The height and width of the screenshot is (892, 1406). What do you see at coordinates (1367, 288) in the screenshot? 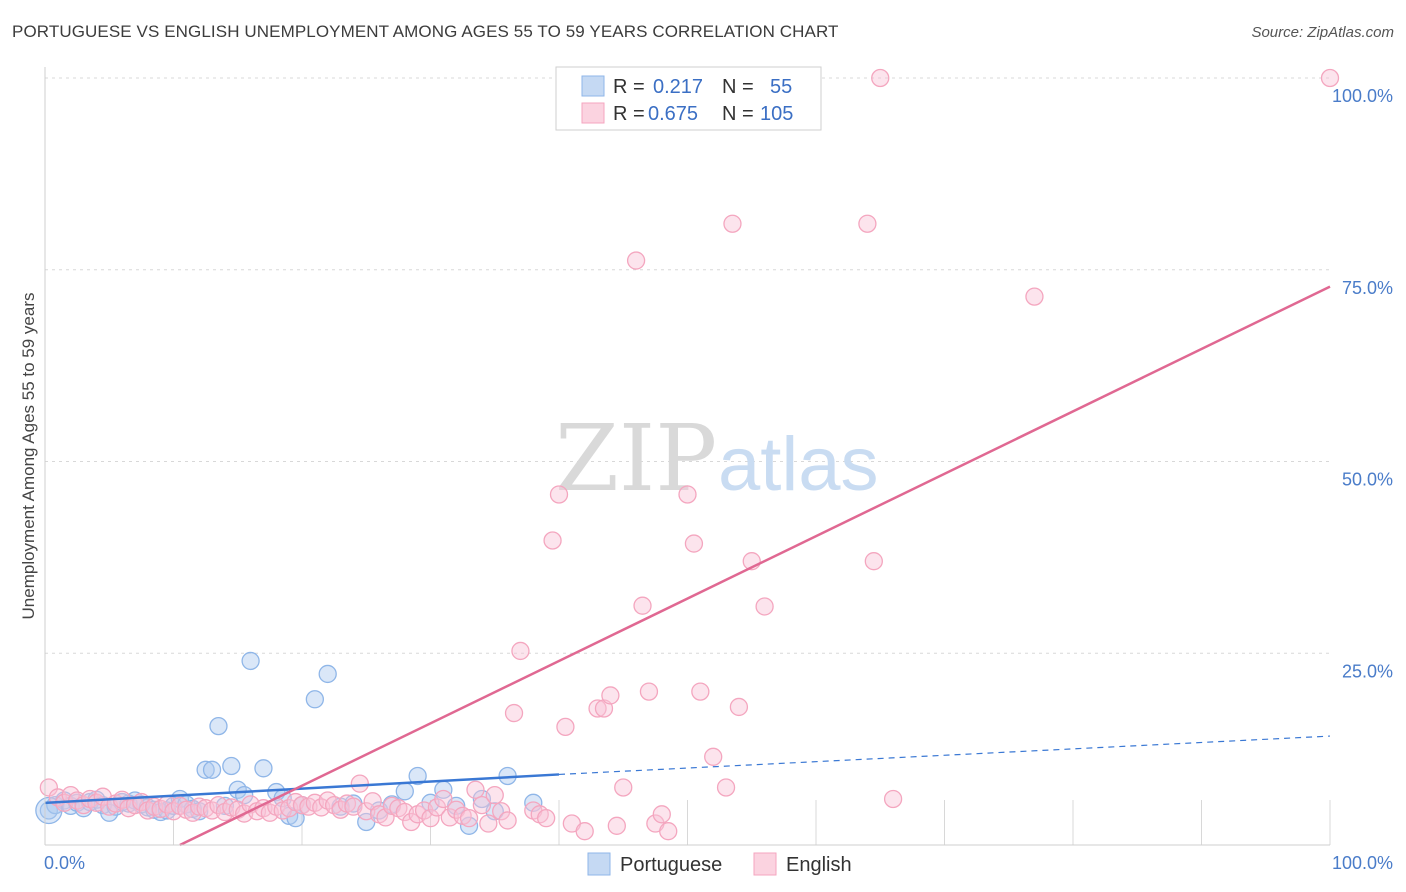
I see `y-tick-label-2: 75.0%` at bounding box center [1367, 288].